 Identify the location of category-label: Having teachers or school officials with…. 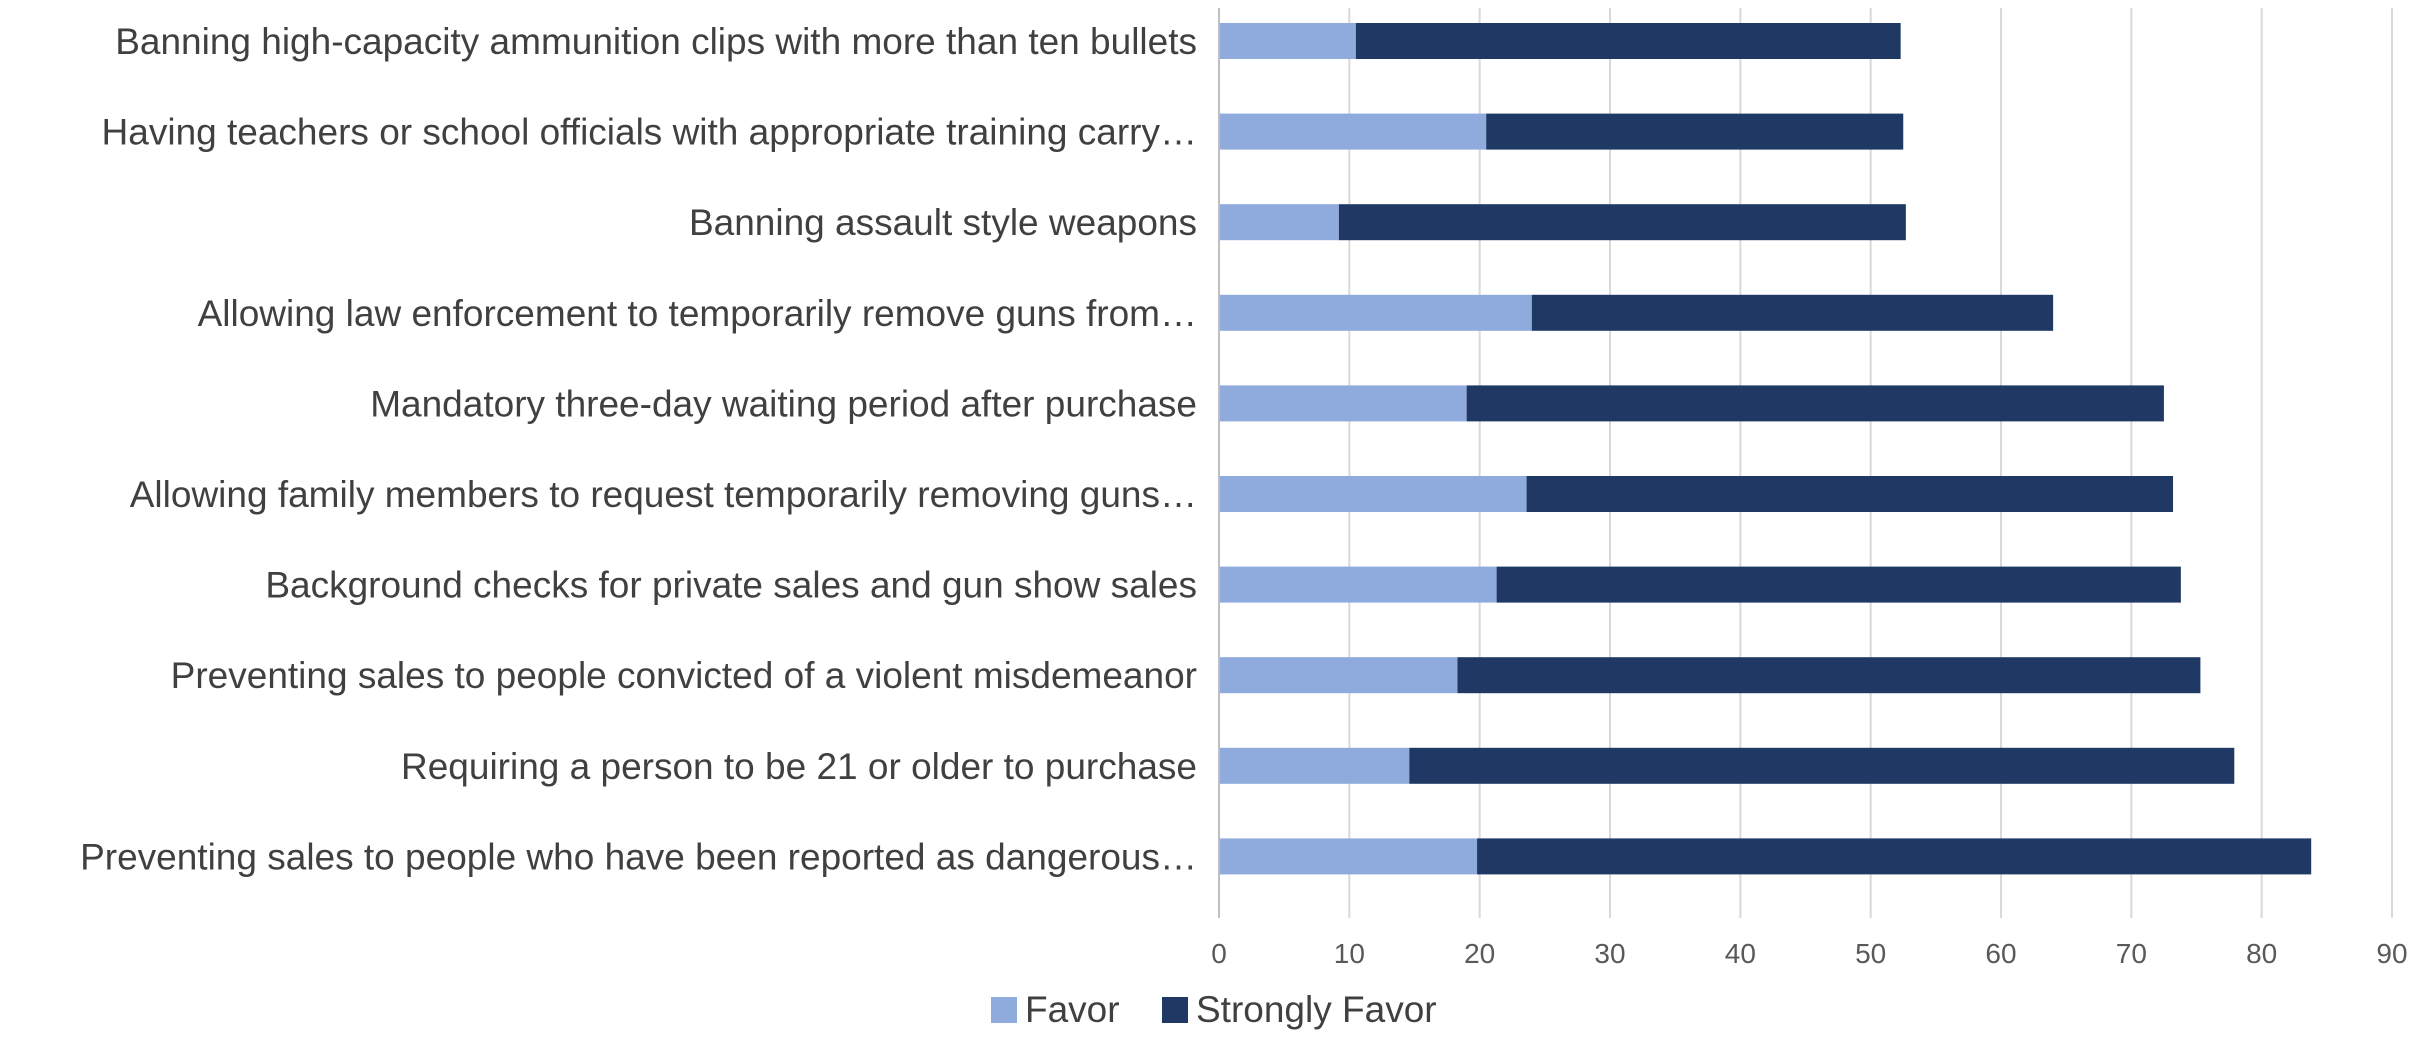
(649, 132).